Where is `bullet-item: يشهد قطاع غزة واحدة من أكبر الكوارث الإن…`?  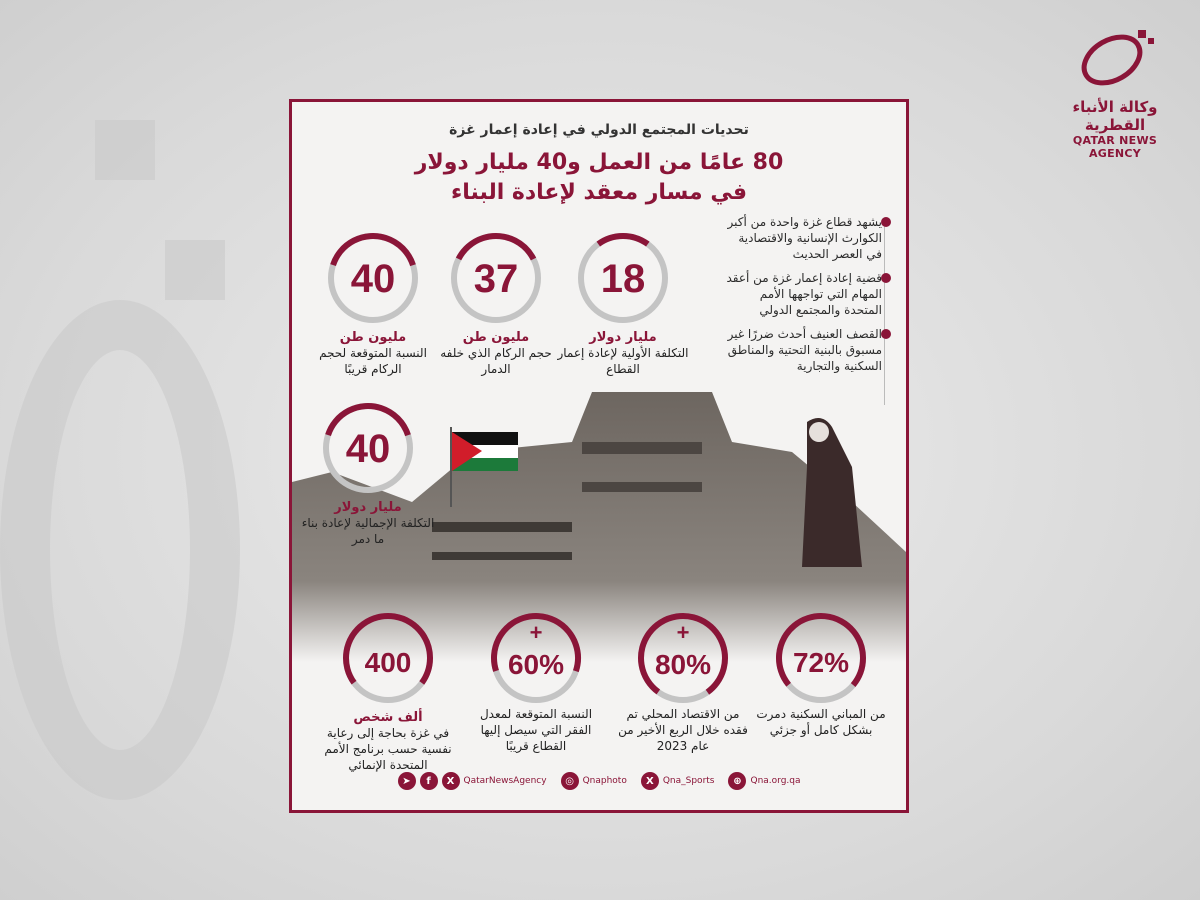 bullet-item: يشهد قطاع غزة واحدة من أكبر الكوارث الإن… is located at coordinates (806, 238).